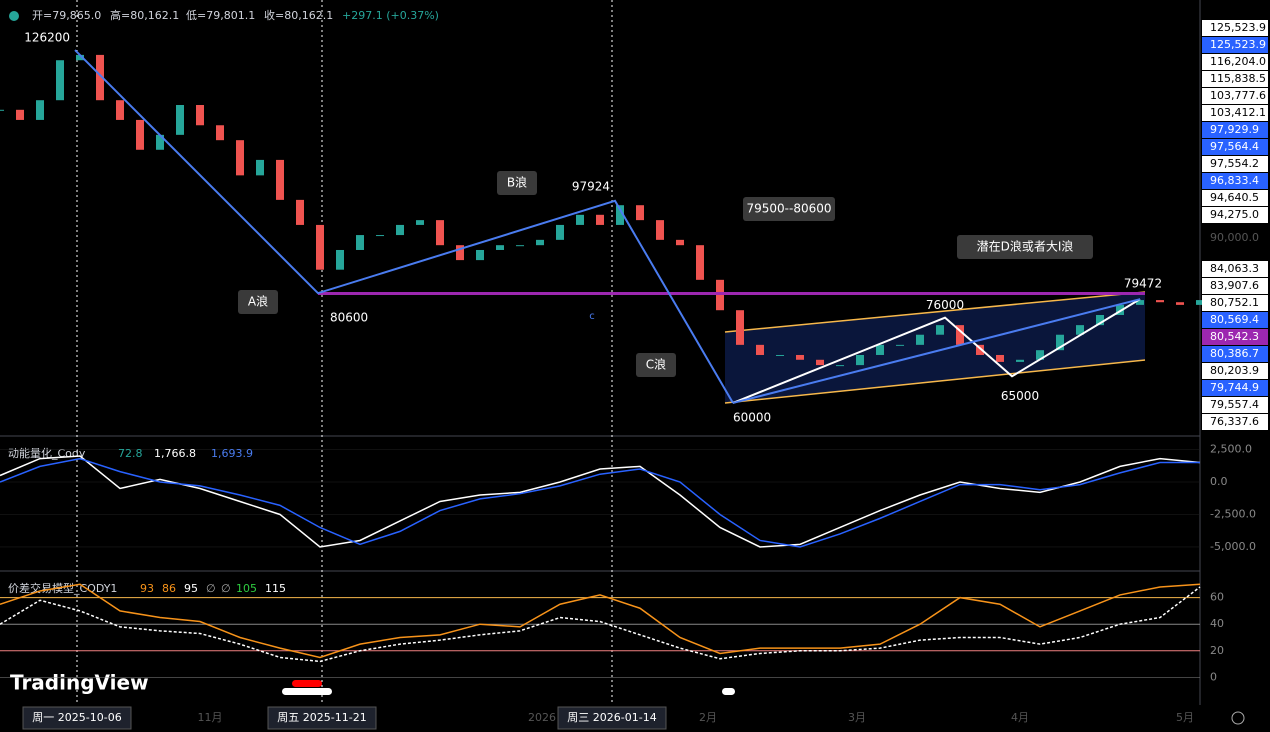  Describe the element at coordinates (220, 15) in the screenshot. I see `header-low: 低=79,801.1` at that location.